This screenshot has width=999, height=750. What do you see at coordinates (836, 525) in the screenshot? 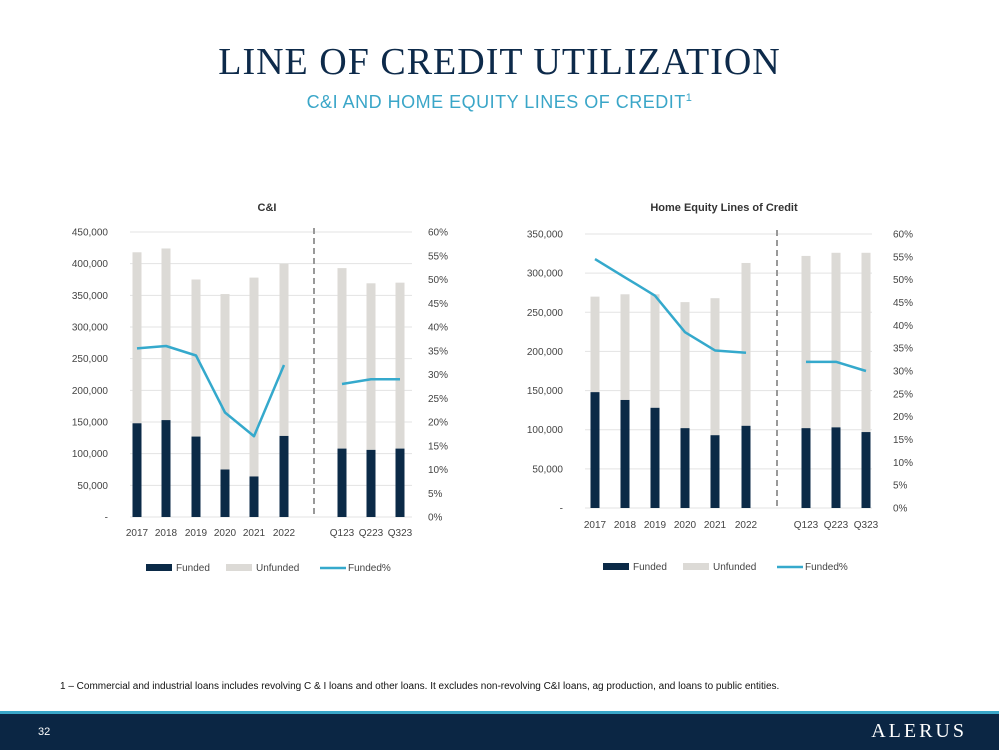
I see `heloc-x-tick: Q223` at bounding box center [836, 525].